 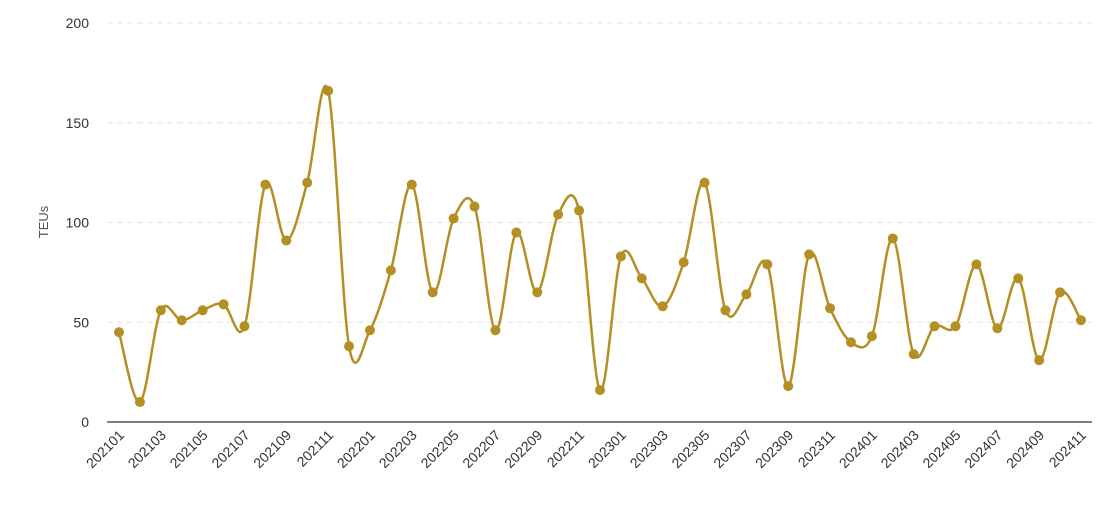 I want to click on x-tick-label: 202303, so click(x=649, y=449).